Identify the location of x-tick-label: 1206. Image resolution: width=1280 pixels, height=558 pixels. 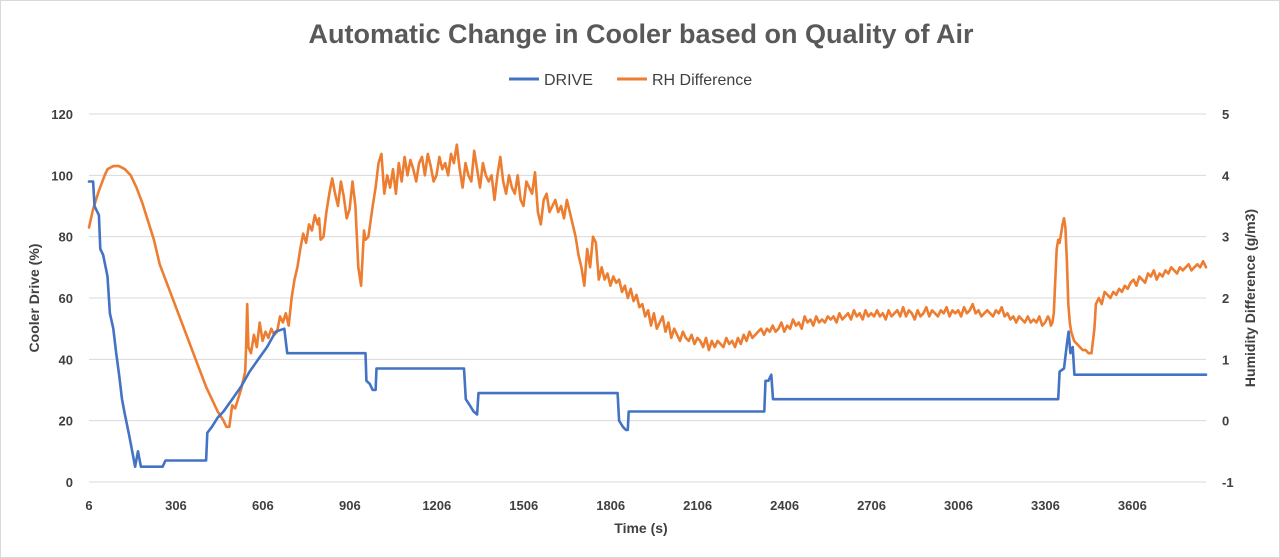
(436, 505).